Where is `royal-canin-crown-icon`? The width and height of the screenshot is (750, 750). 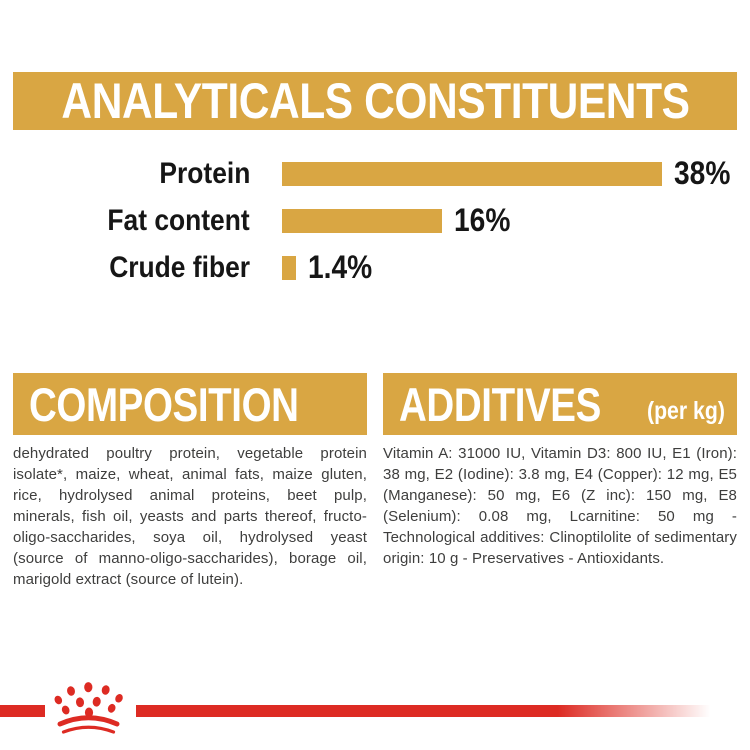 royal-canin-crown-icon is located at coordinates (88, 708).